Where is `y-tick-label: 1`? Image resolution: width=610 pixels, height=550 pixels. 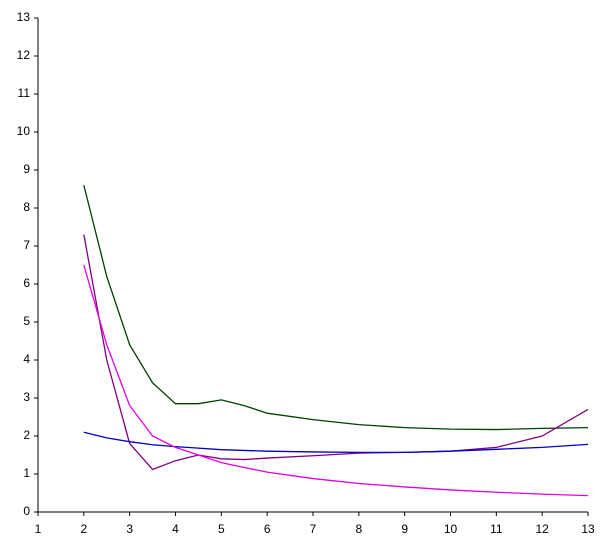 y-tick-label: 1 is located at coordinates (26, 473).